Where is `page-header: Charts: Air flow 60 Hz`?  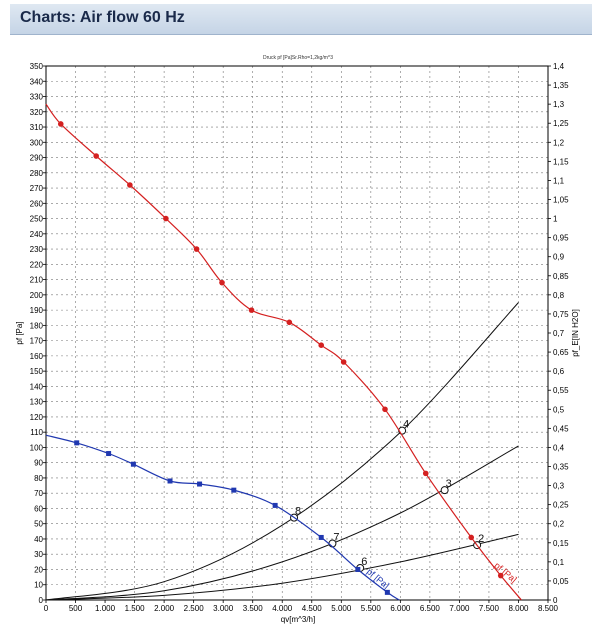 page-header: Charts: Air flow 60 Hz is located at coordinates (301, 19).